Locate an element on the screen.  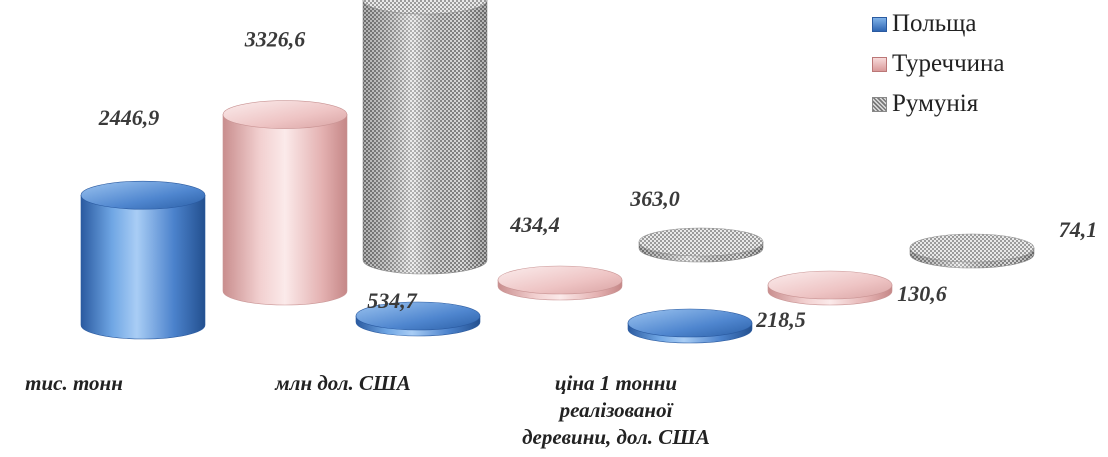
legend-label-poland: Польща is located at coordinates (934, 23).